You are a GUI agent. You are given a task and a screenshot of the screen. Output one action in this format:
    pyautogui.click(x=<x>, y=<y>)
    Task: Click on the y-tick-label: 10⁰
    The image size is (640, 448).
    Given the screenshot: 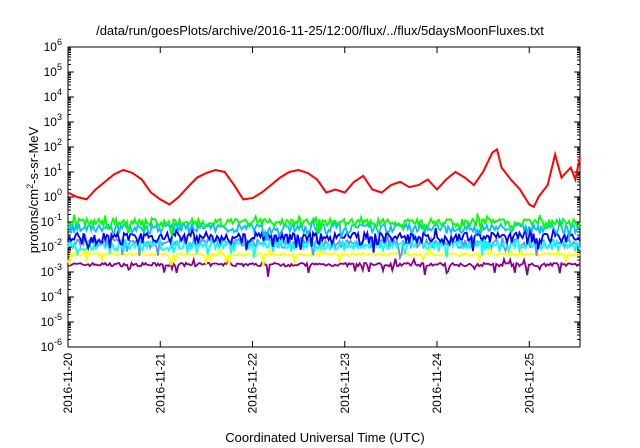 What is the action you would take?
    pyautogui.click(x=53, y=195)
    